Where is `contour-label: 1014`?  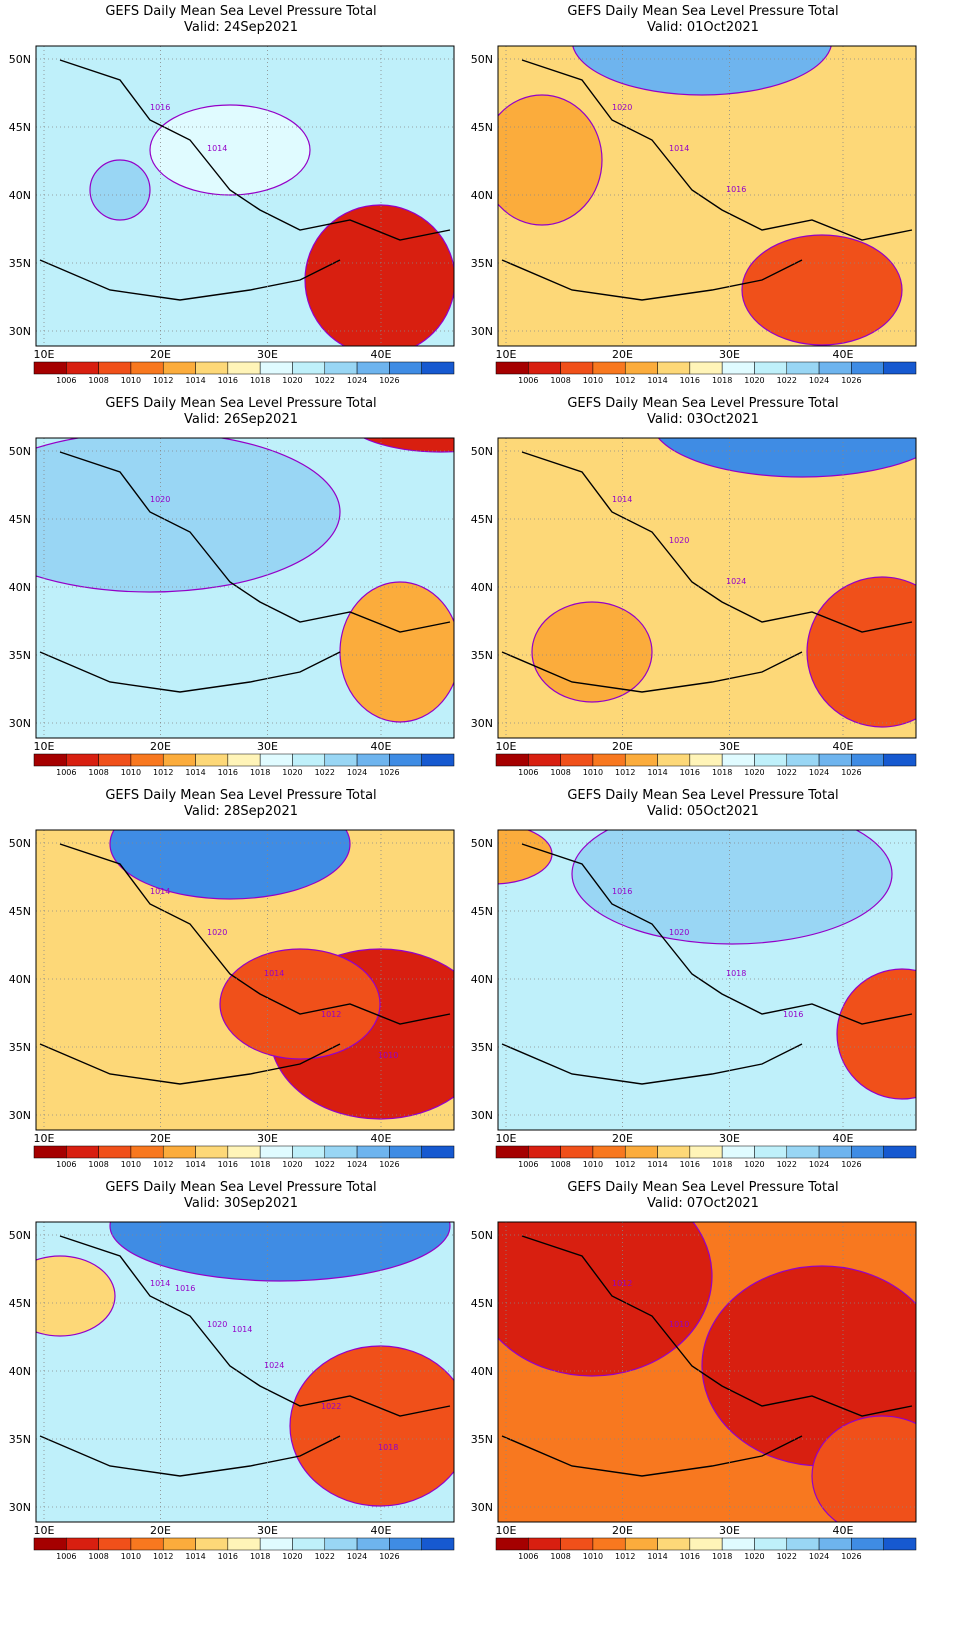
contour-label: 1014 is located at coordinates (242, 1329).